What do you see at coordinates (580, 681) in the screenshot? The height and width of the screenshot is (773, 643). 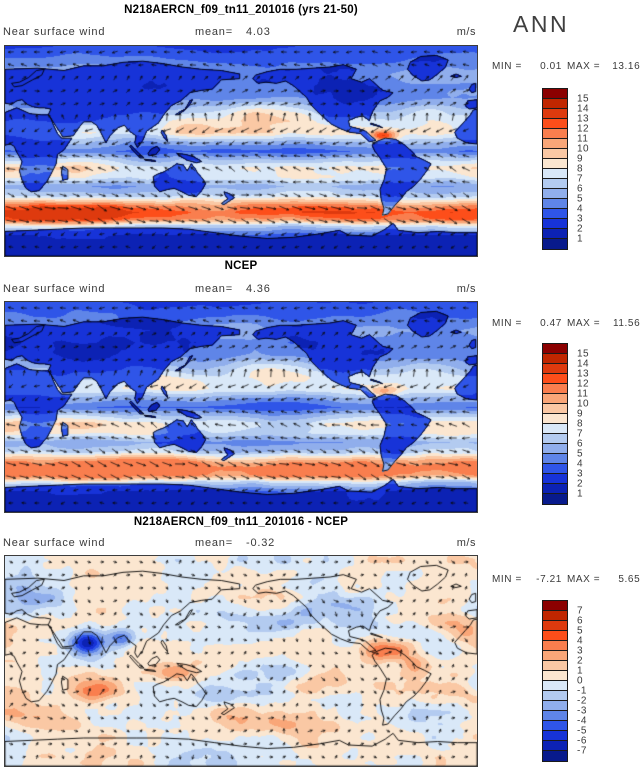 I see `colorbar-tick: 0` at bounding box center [580, 681].